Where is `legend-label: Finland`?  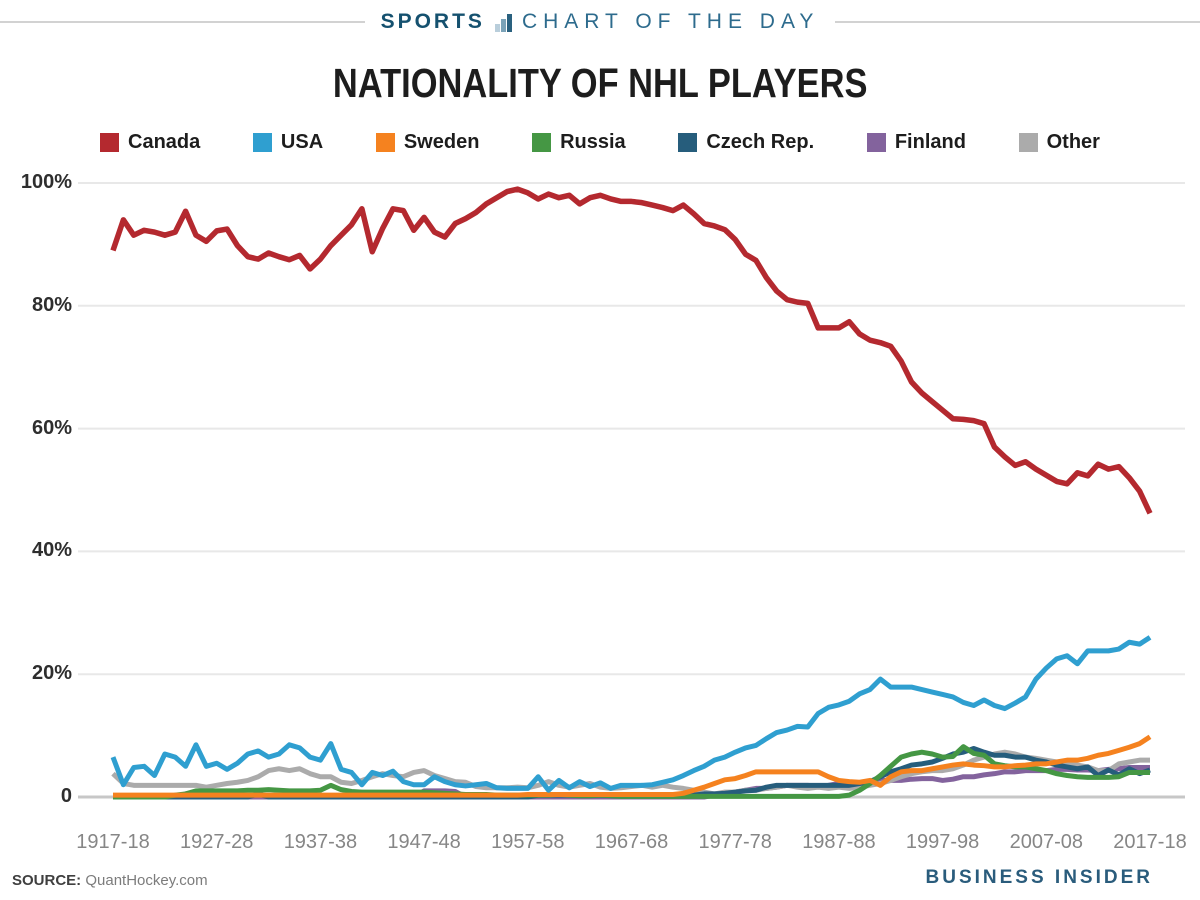 legend-label: Finland is located at coordinates (930, 142).